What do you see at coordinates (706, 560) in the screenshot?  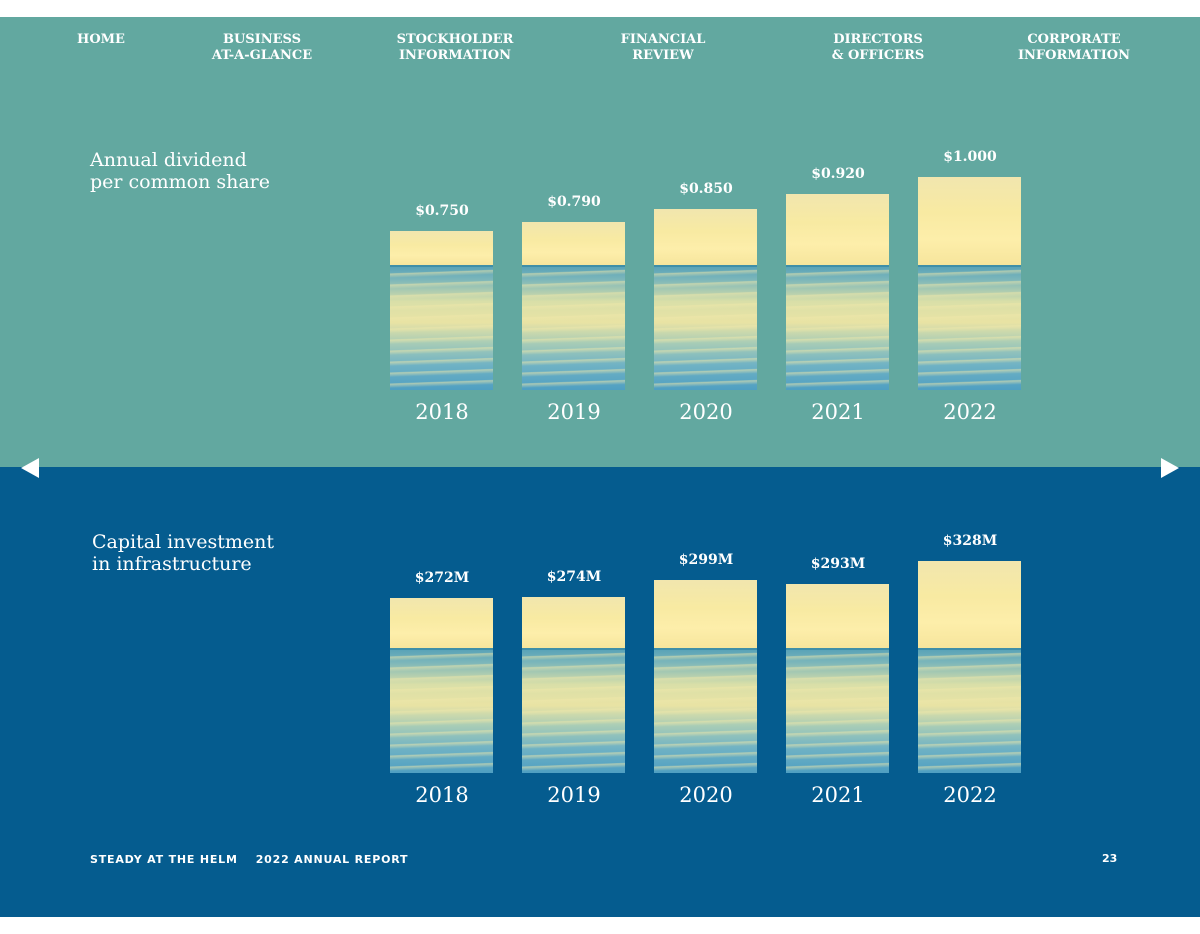 I see `bar-value-label: $299M` at bounding box center [706, 560].